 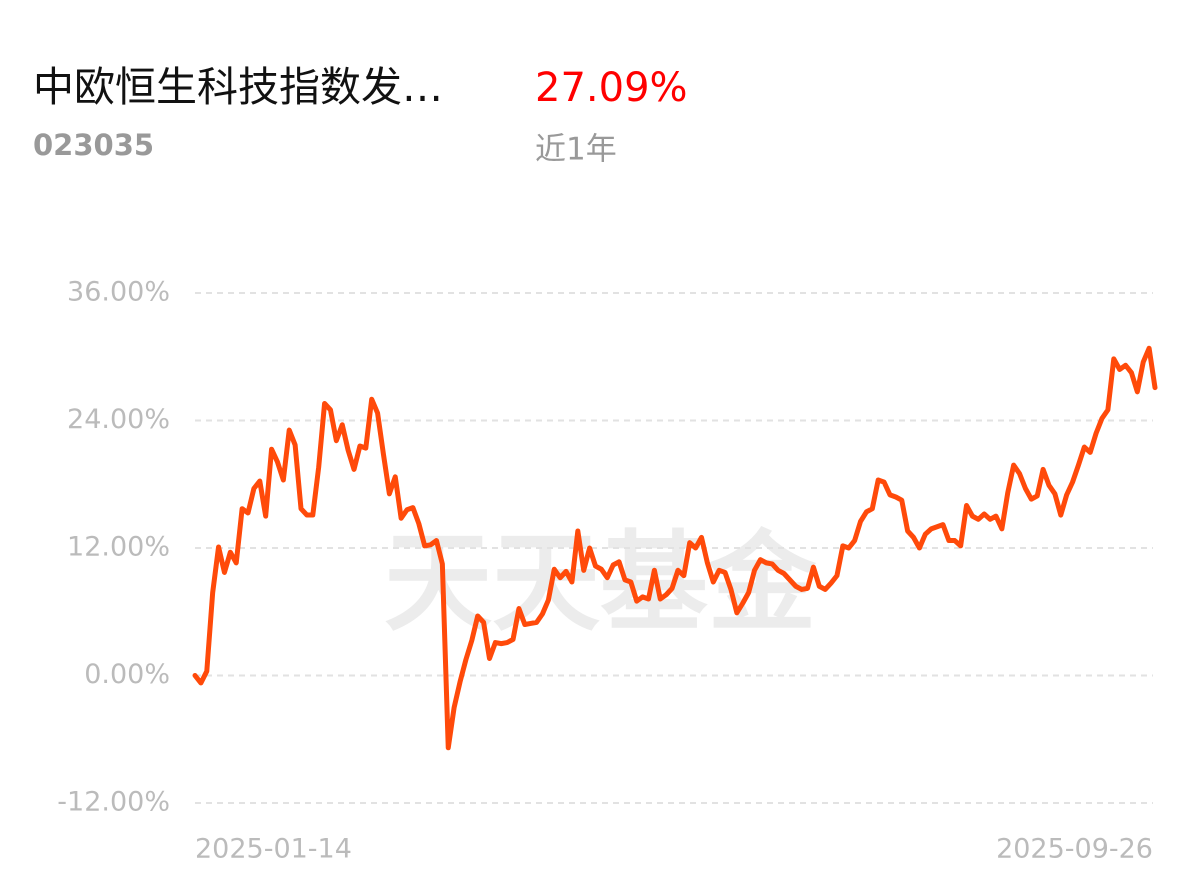 I want to click on y-tick-label: 12.00%, so click(x=118, y=547).